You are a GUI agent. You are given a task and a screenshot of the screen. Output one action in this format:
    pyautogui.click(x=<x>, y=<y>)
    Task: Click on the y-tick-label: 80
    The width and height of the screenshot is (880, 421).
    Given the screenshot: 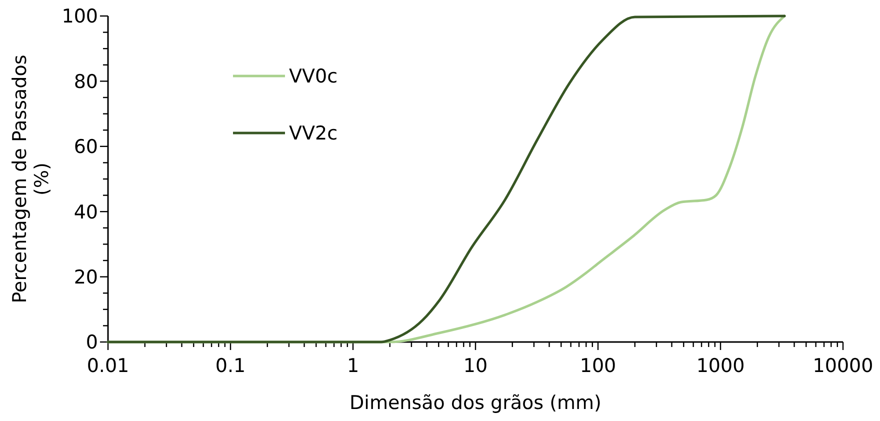 What is the action you would take?
    pyautogui.click(x=86, y=81)
    